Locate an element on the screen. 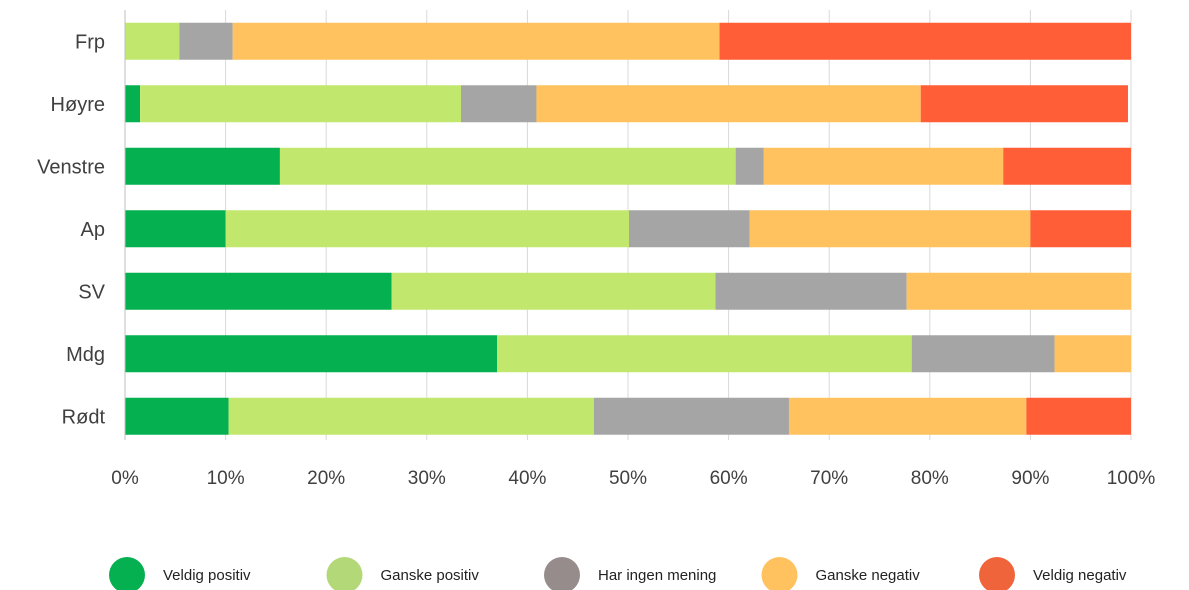 Image resolution: width=1189 pixels, height=590 pixels. x-tick-label: 0% is located at coordinates (125, 478).